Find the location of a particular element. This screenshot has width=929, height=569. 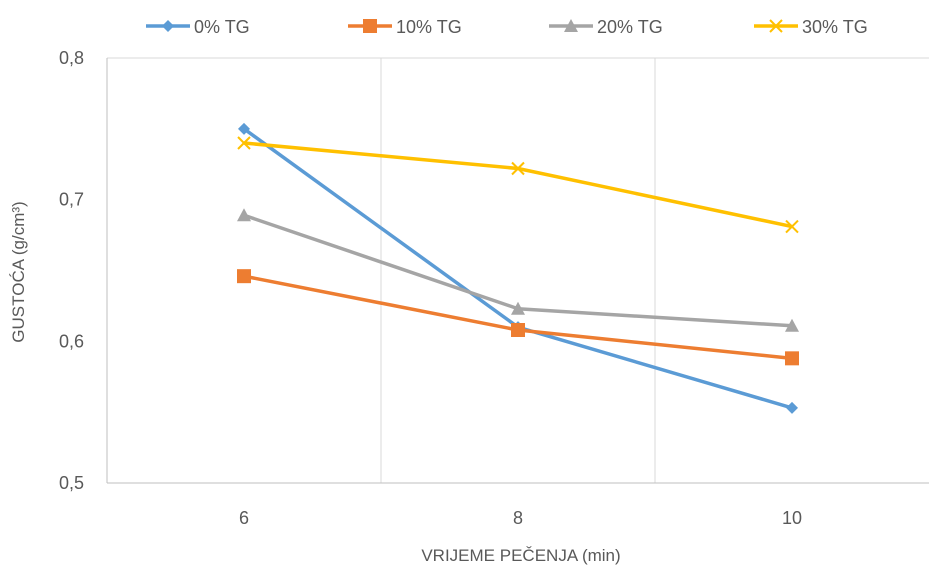

legend-marker-30pct-tg-stroke is located at coordinates (776, 26).